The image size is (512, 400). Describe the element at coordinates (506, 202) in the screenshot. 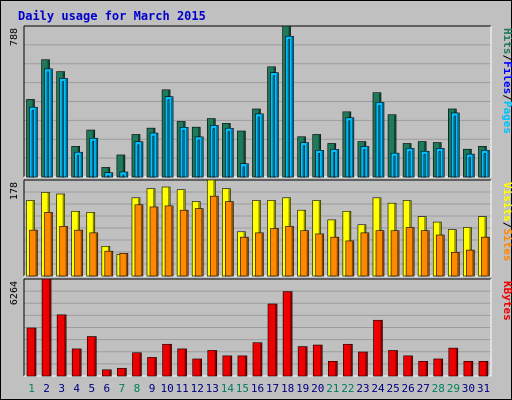

I see `legend-item: Visits` at that location.